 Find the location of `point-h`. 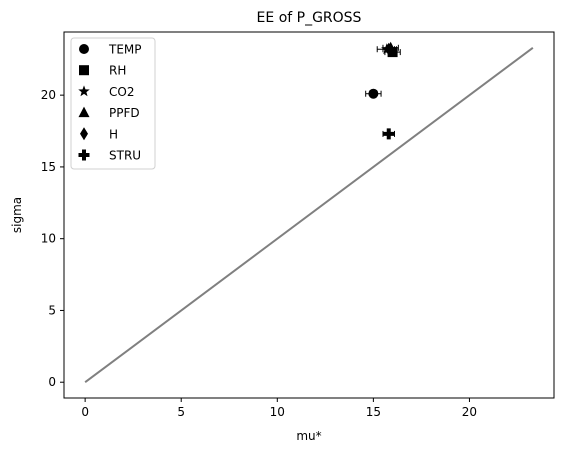

point-h is located at coordinates (389, 49).